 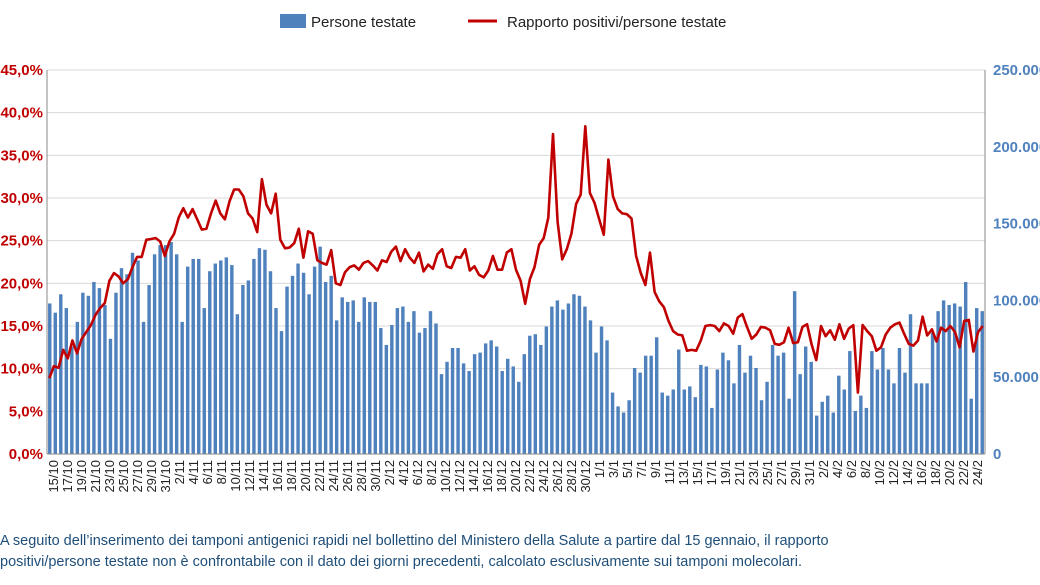 I want to click on x-tick-label: 16/11, so click(x=277, y=476).